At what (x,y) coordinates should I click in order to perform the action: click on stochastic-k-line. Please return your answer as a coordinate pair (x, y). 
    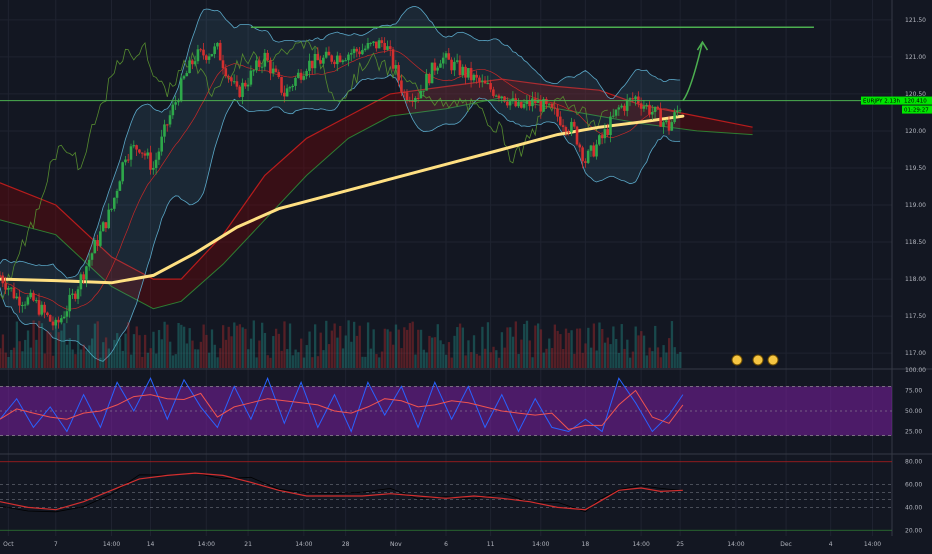
    Looking at the image, I should click on (342, 404).